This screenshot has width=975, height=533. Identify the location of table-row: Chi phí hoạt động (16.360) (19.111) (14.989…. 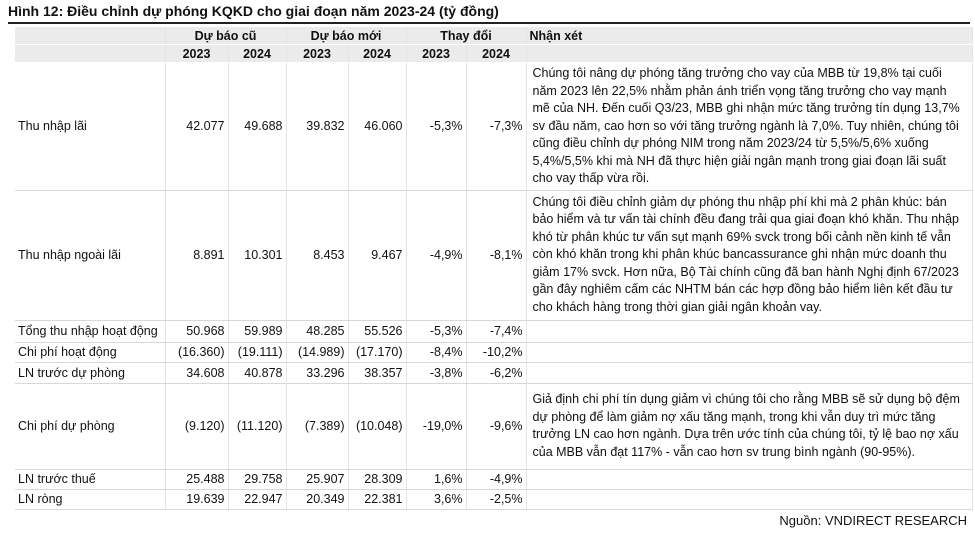
(494, 352).